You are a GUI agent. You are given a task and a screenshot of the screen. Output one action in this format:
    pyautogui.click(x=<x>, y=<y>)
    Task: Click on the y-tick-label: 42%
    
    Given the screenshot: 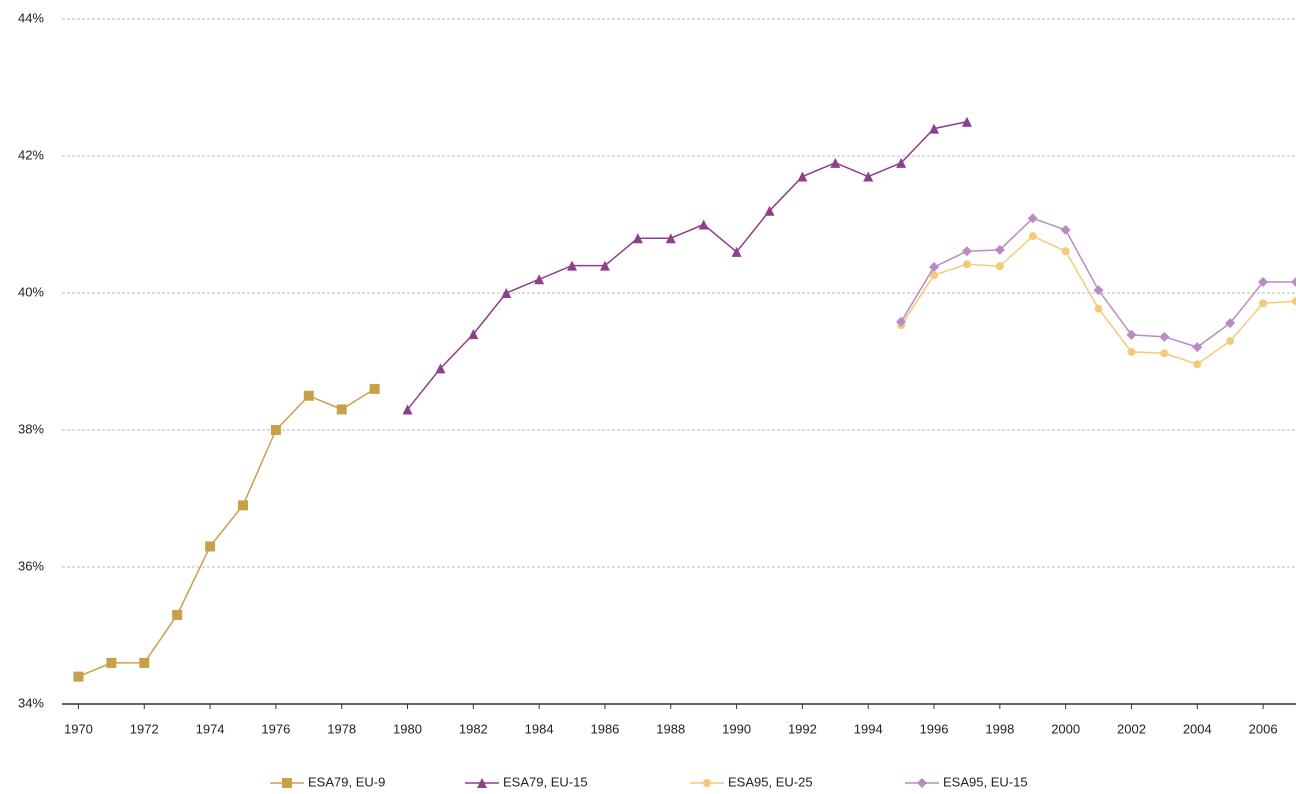 What is the action you would take?
    pyautogui.click(x=31, y=154)
    